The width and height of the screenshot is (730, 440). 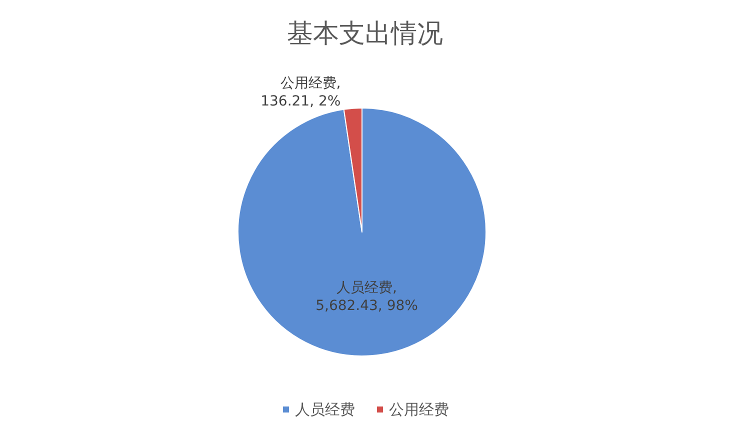 What do you see at coordinates (367, 297) in the screenshot?
I see `data-label: 人员经费, 5,682.43, 98%` at bounding box center [367, 297].